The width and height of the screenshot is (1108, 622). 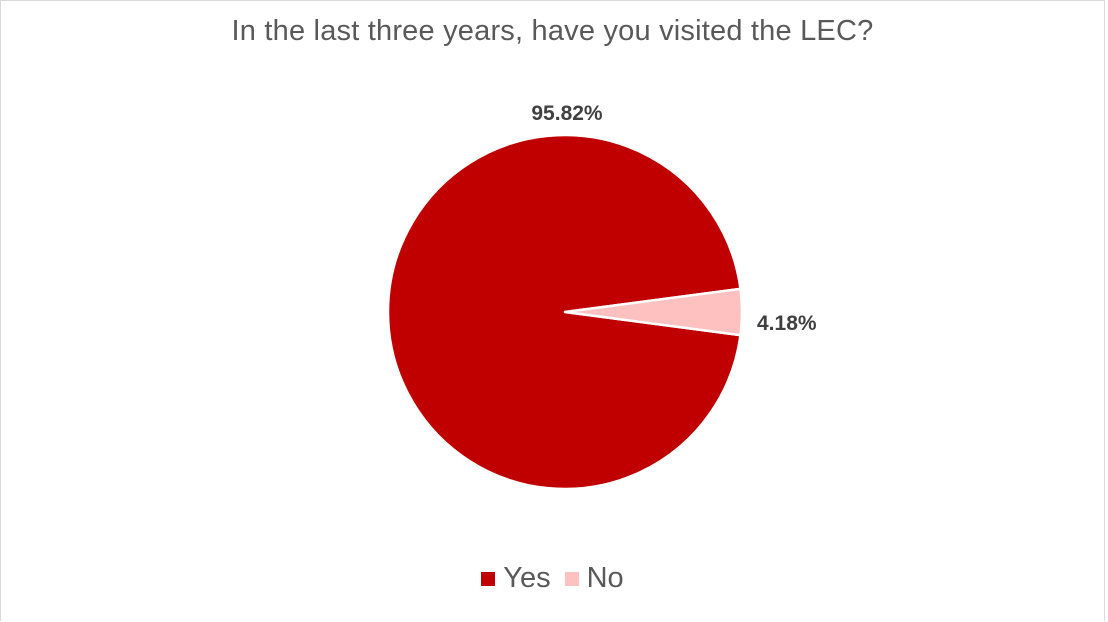 What do you see at coordinates (787, 323) in the screenshot?
I see `data-label-no: 4.18%` at bounding box center [787, 323].